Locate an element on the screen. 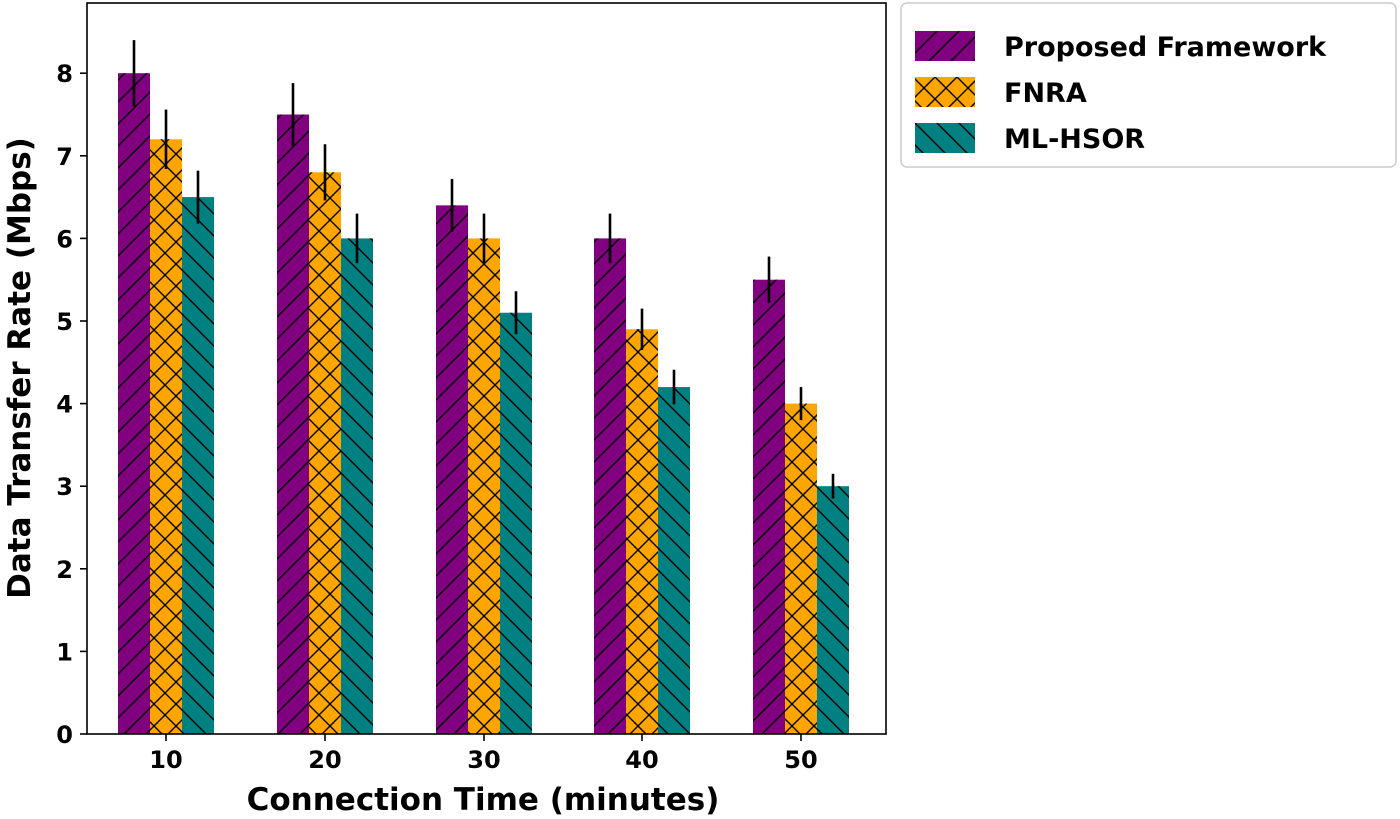  x-tick-label: 10 is located at coordinates (165, 760).